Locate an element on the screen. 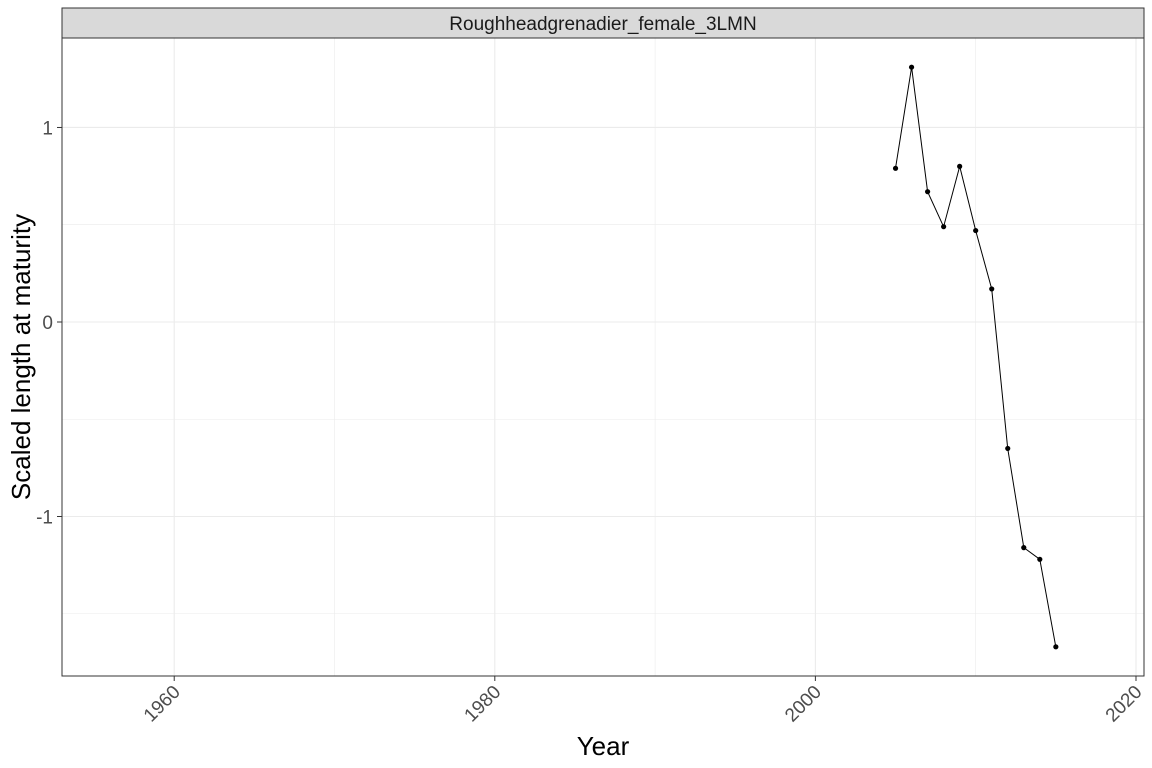 Image resolution: width=1152 pixels, height=768 pixels. x-axis-title: Year is located at coordinates (603, 746).